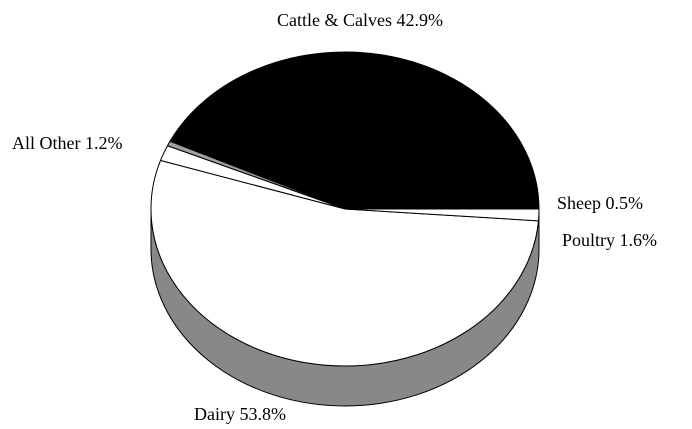 This screenshot has width=692, height=429. What do you see at coordinates (240, 414) in the screenshot?
I see `slice-label-dairy: Dairy 53.8%` at bounding box center [240, 414].